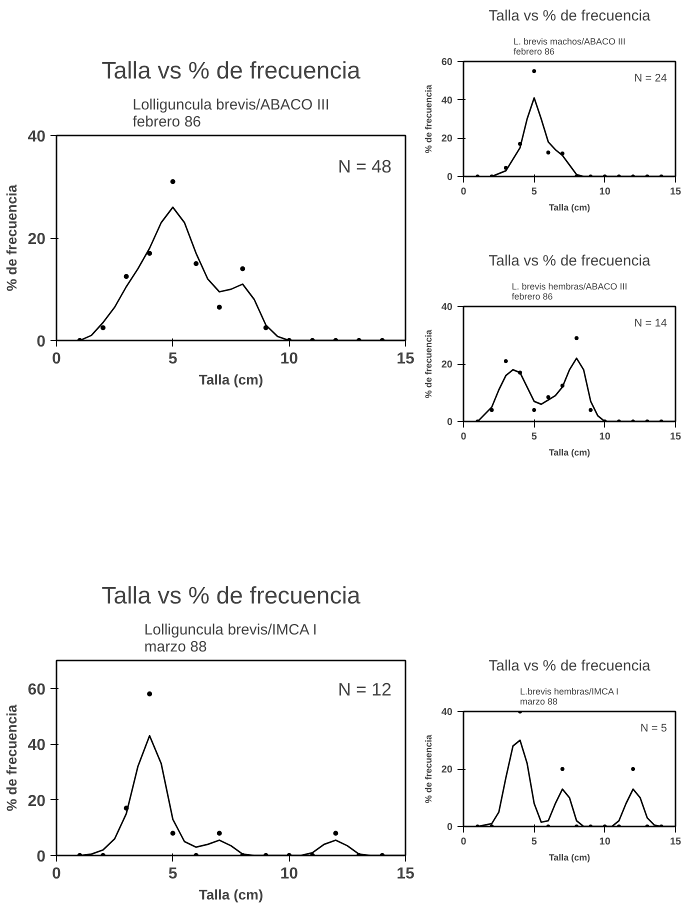 This screenshot has height=912, width=698. What do you see at coordinates (231, 113) in the screenshot?
I see `chart-subtitle: Lolliguncula brevis/ABACO III febrero 86` at bounding box center [231, 113].